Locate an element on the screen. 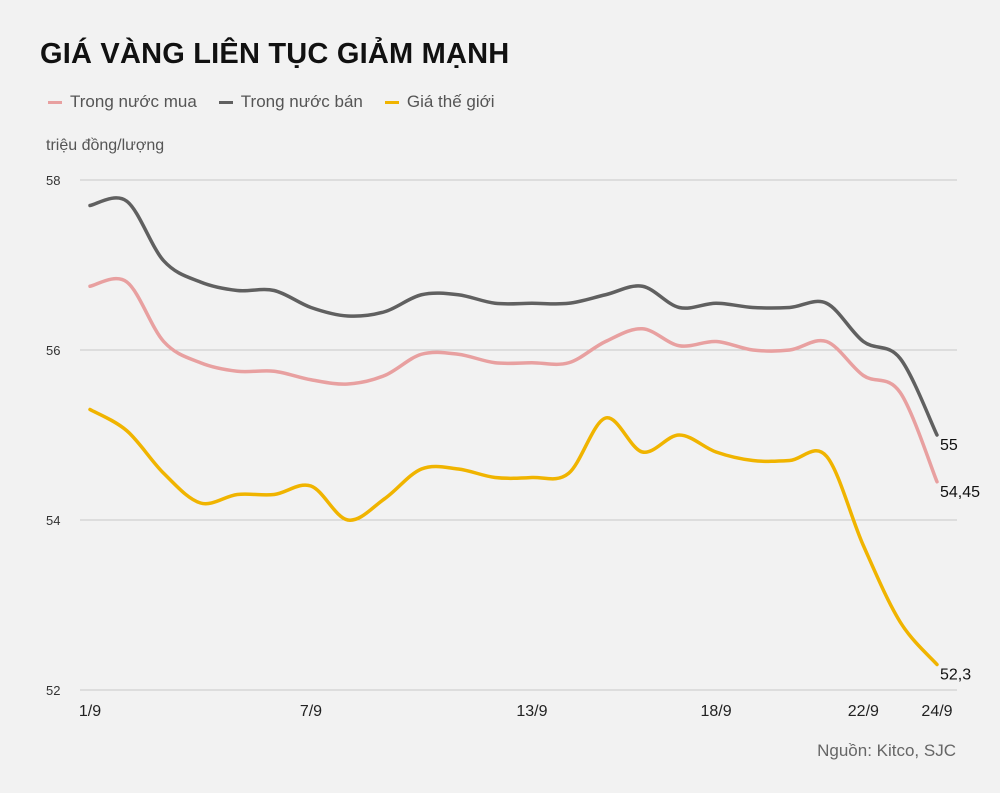 This screenshot has width=1000, height=793. legend-item-world: Giá thế giới is located at coordinates (439, 102).